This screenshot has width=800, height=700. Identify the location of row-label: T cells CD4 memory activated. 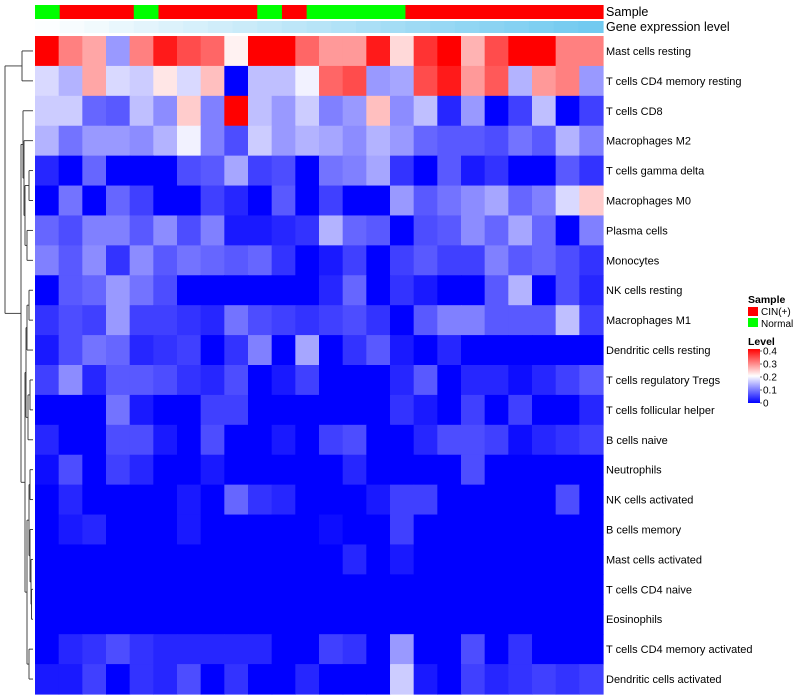
(679, 650).